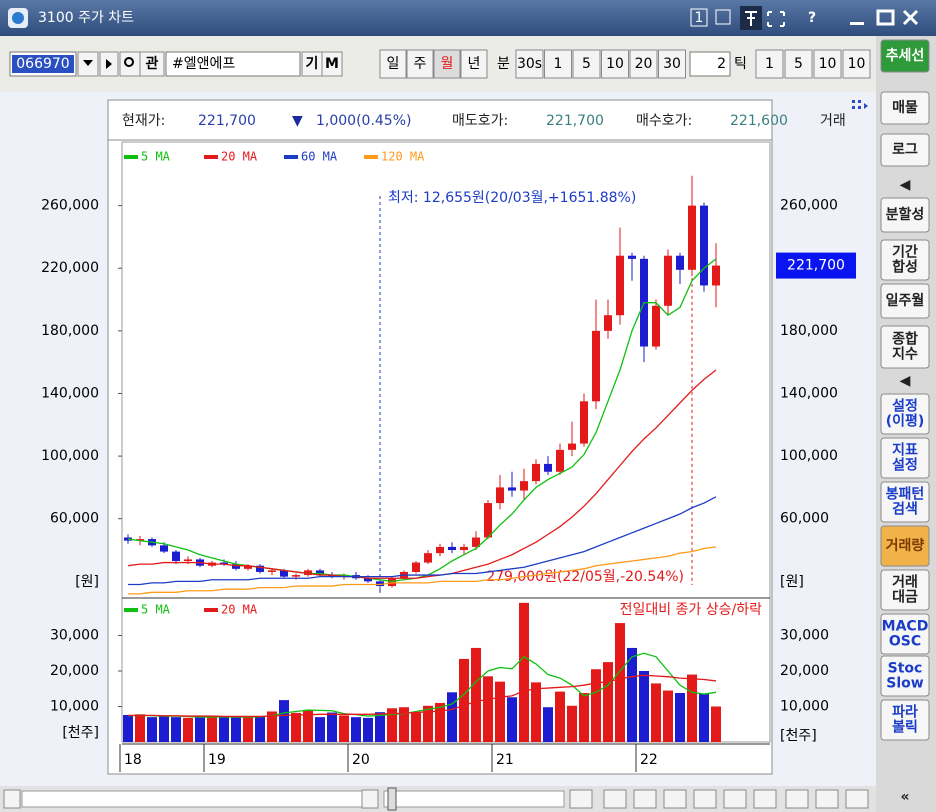 The image size is (936, 812). Describe the element at coordinates (710, 64) in the screenshot. I see `count-box` at that location.